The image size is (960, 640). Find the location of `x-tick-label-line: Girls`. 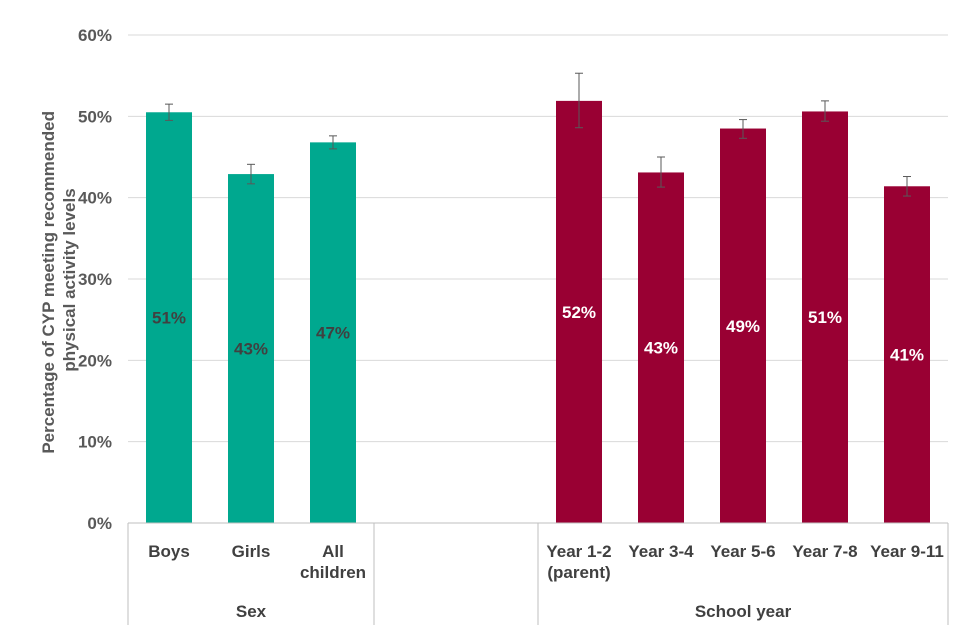

x-tick-label-line: Girls is located at coordinates (251, 551).